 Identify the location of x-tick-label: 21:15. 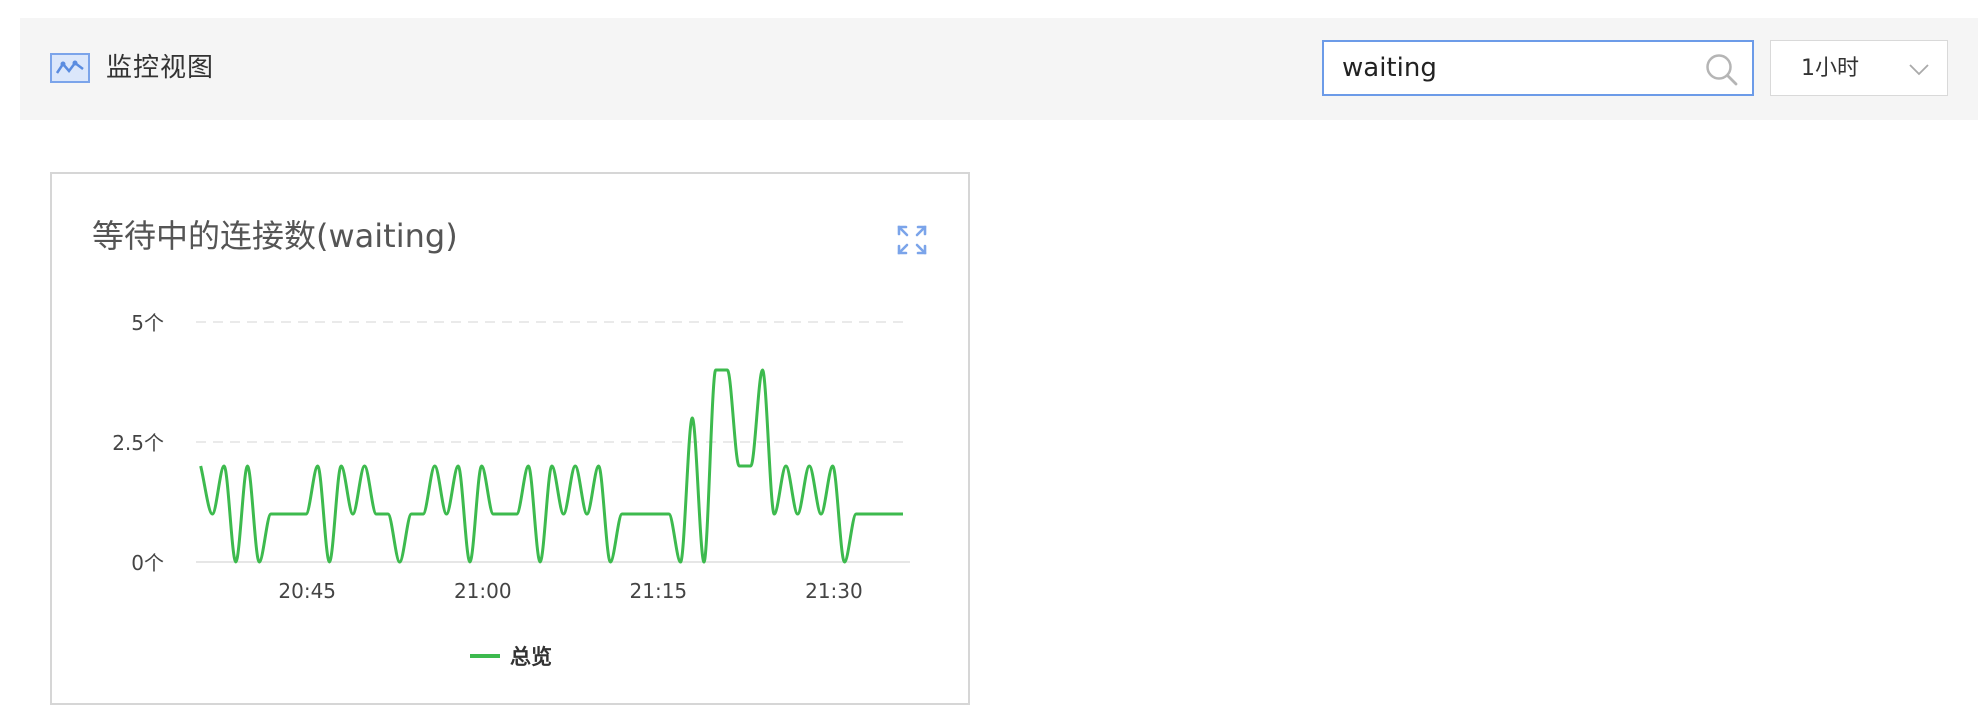
(659, 591).